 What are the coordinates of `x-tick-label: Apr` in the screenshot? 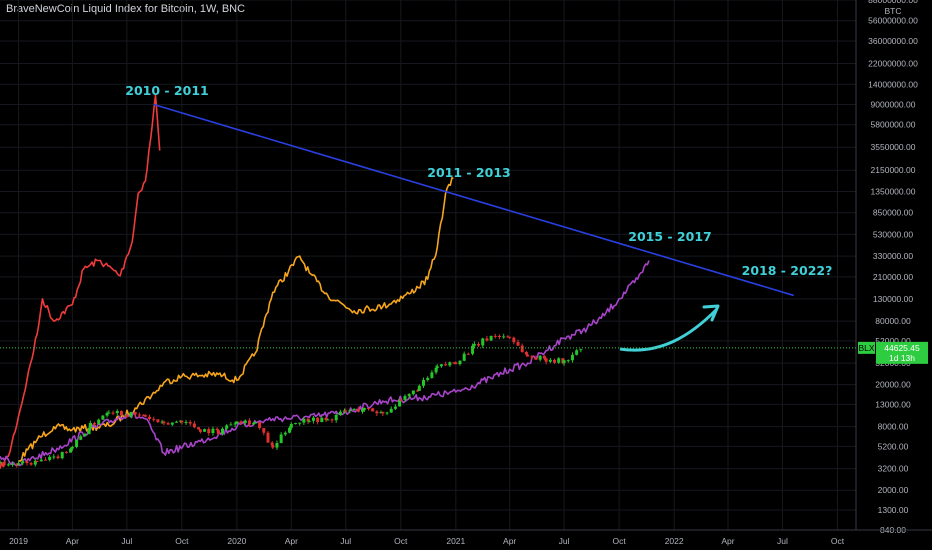 It's located at (291, 541).